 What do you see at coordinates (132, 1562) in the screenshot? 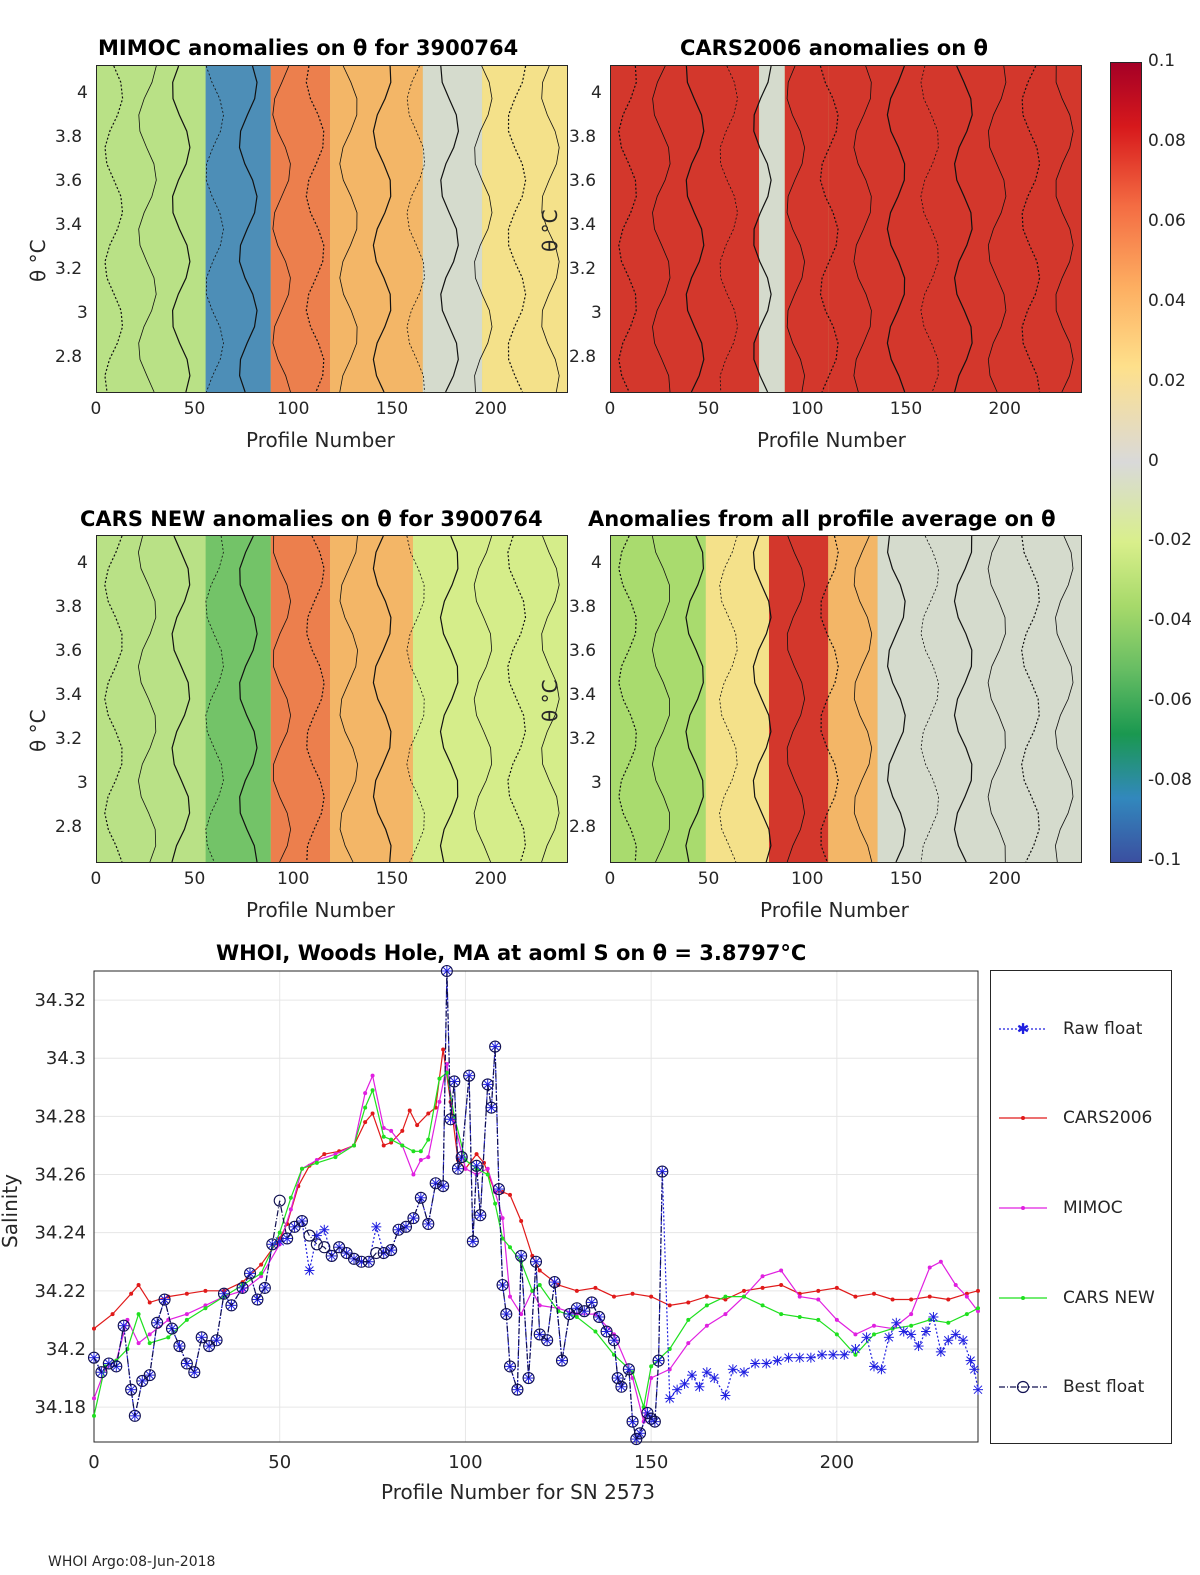
I see `footer-credit: WHOI Argo:08-Jun-2018` at bounding box center [132, 1562].